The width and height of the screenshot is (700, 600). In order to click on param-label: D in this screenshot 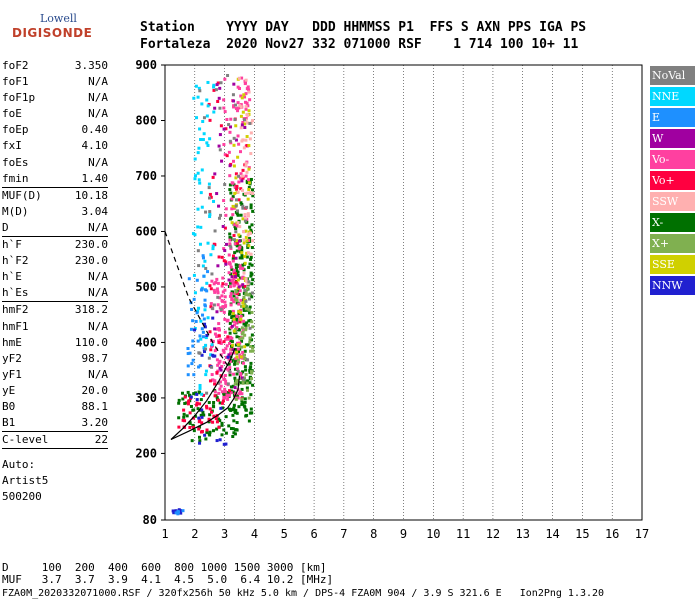, I will do `click(5, 227)`.